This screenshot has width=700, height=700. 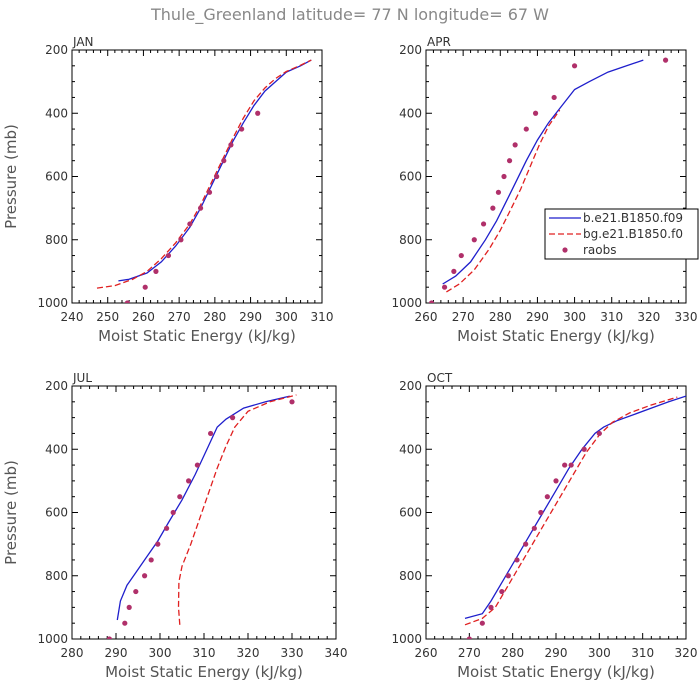 I want to click on x-tick-label: 240, so click(x=72, y=317).